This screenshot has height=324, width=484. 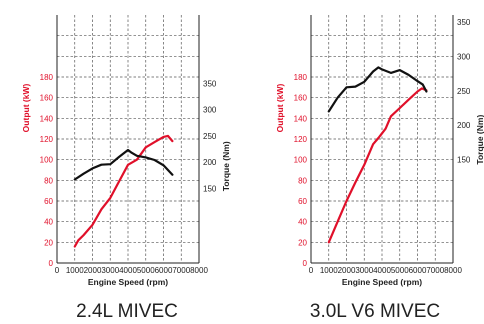 I want to click on chart-caption: 2.4L MIVEC, so click(x=127, y=311).